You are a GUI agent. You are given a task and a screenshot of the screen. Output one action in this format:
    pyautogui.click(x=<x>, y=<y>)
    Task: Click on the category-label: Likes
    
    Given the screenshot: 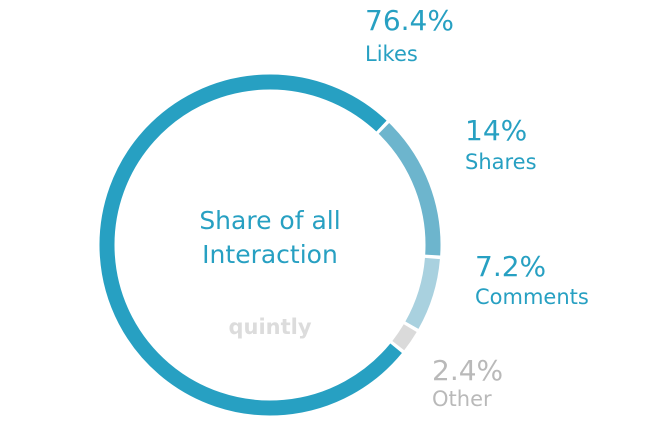 What is the action you would take?
    pyautogui.click(x=391, y=54)
    